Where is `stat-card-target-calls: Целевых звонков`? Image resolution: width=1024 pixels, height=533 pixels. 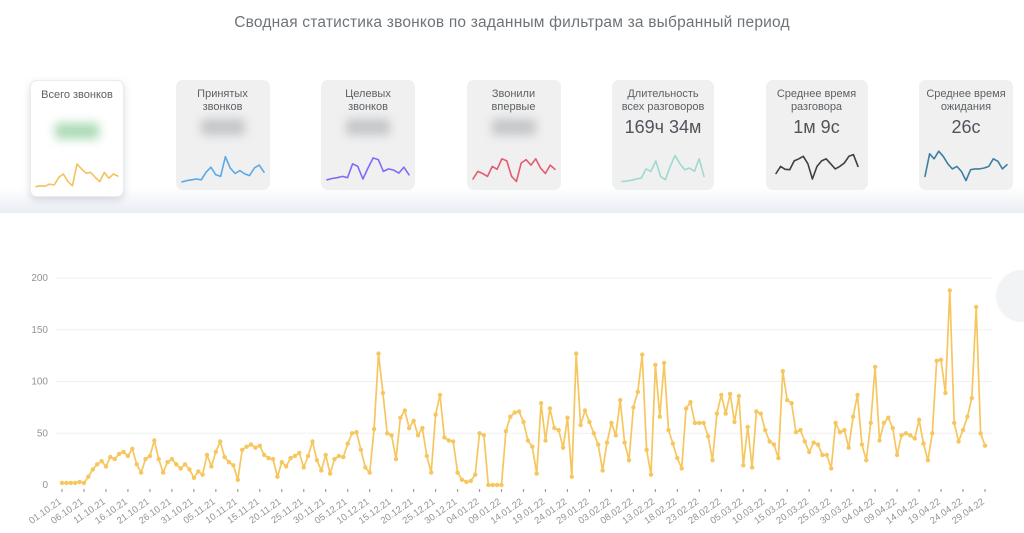 stat-card-target-calls: Целевых звонков is located at coordinates (368, 135).